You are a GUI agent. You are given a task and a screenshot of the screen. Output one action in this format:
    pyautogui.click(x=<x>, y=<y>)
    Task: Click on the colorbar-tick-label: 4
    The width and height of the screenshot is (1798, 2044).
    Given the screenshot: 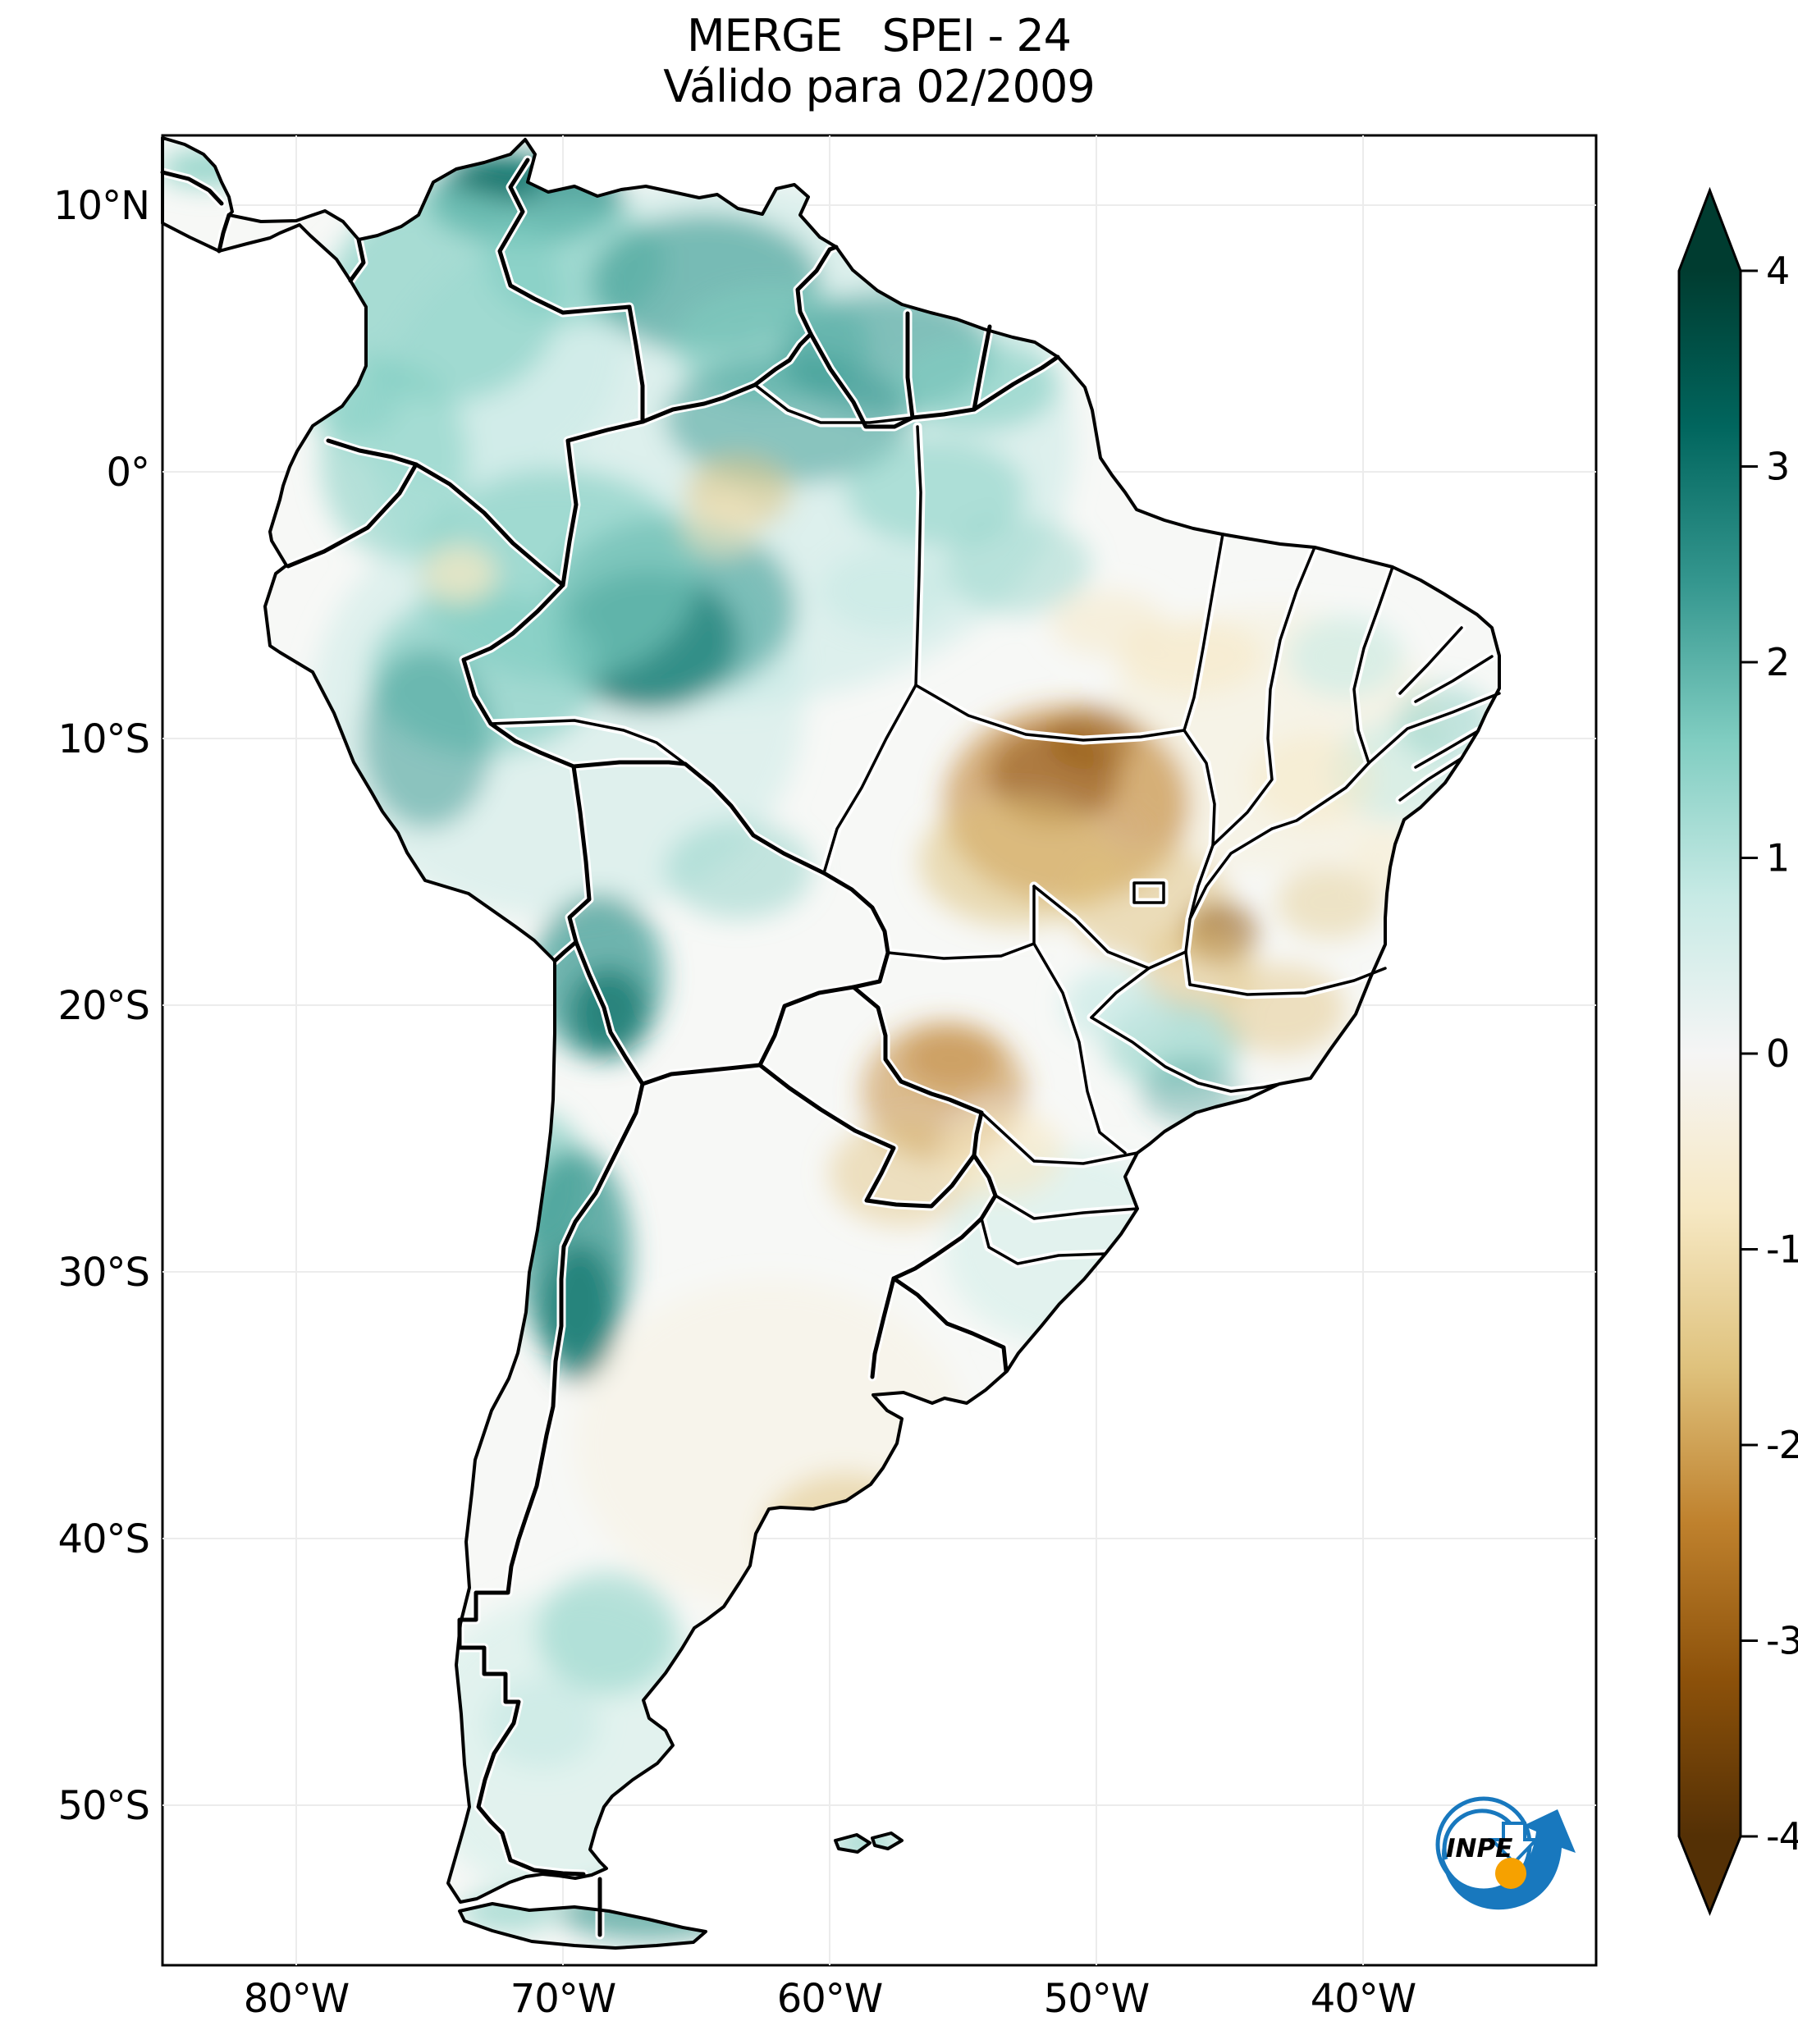 What is the action you would take?
    pyautogui.click(x=1778, y=271)
    